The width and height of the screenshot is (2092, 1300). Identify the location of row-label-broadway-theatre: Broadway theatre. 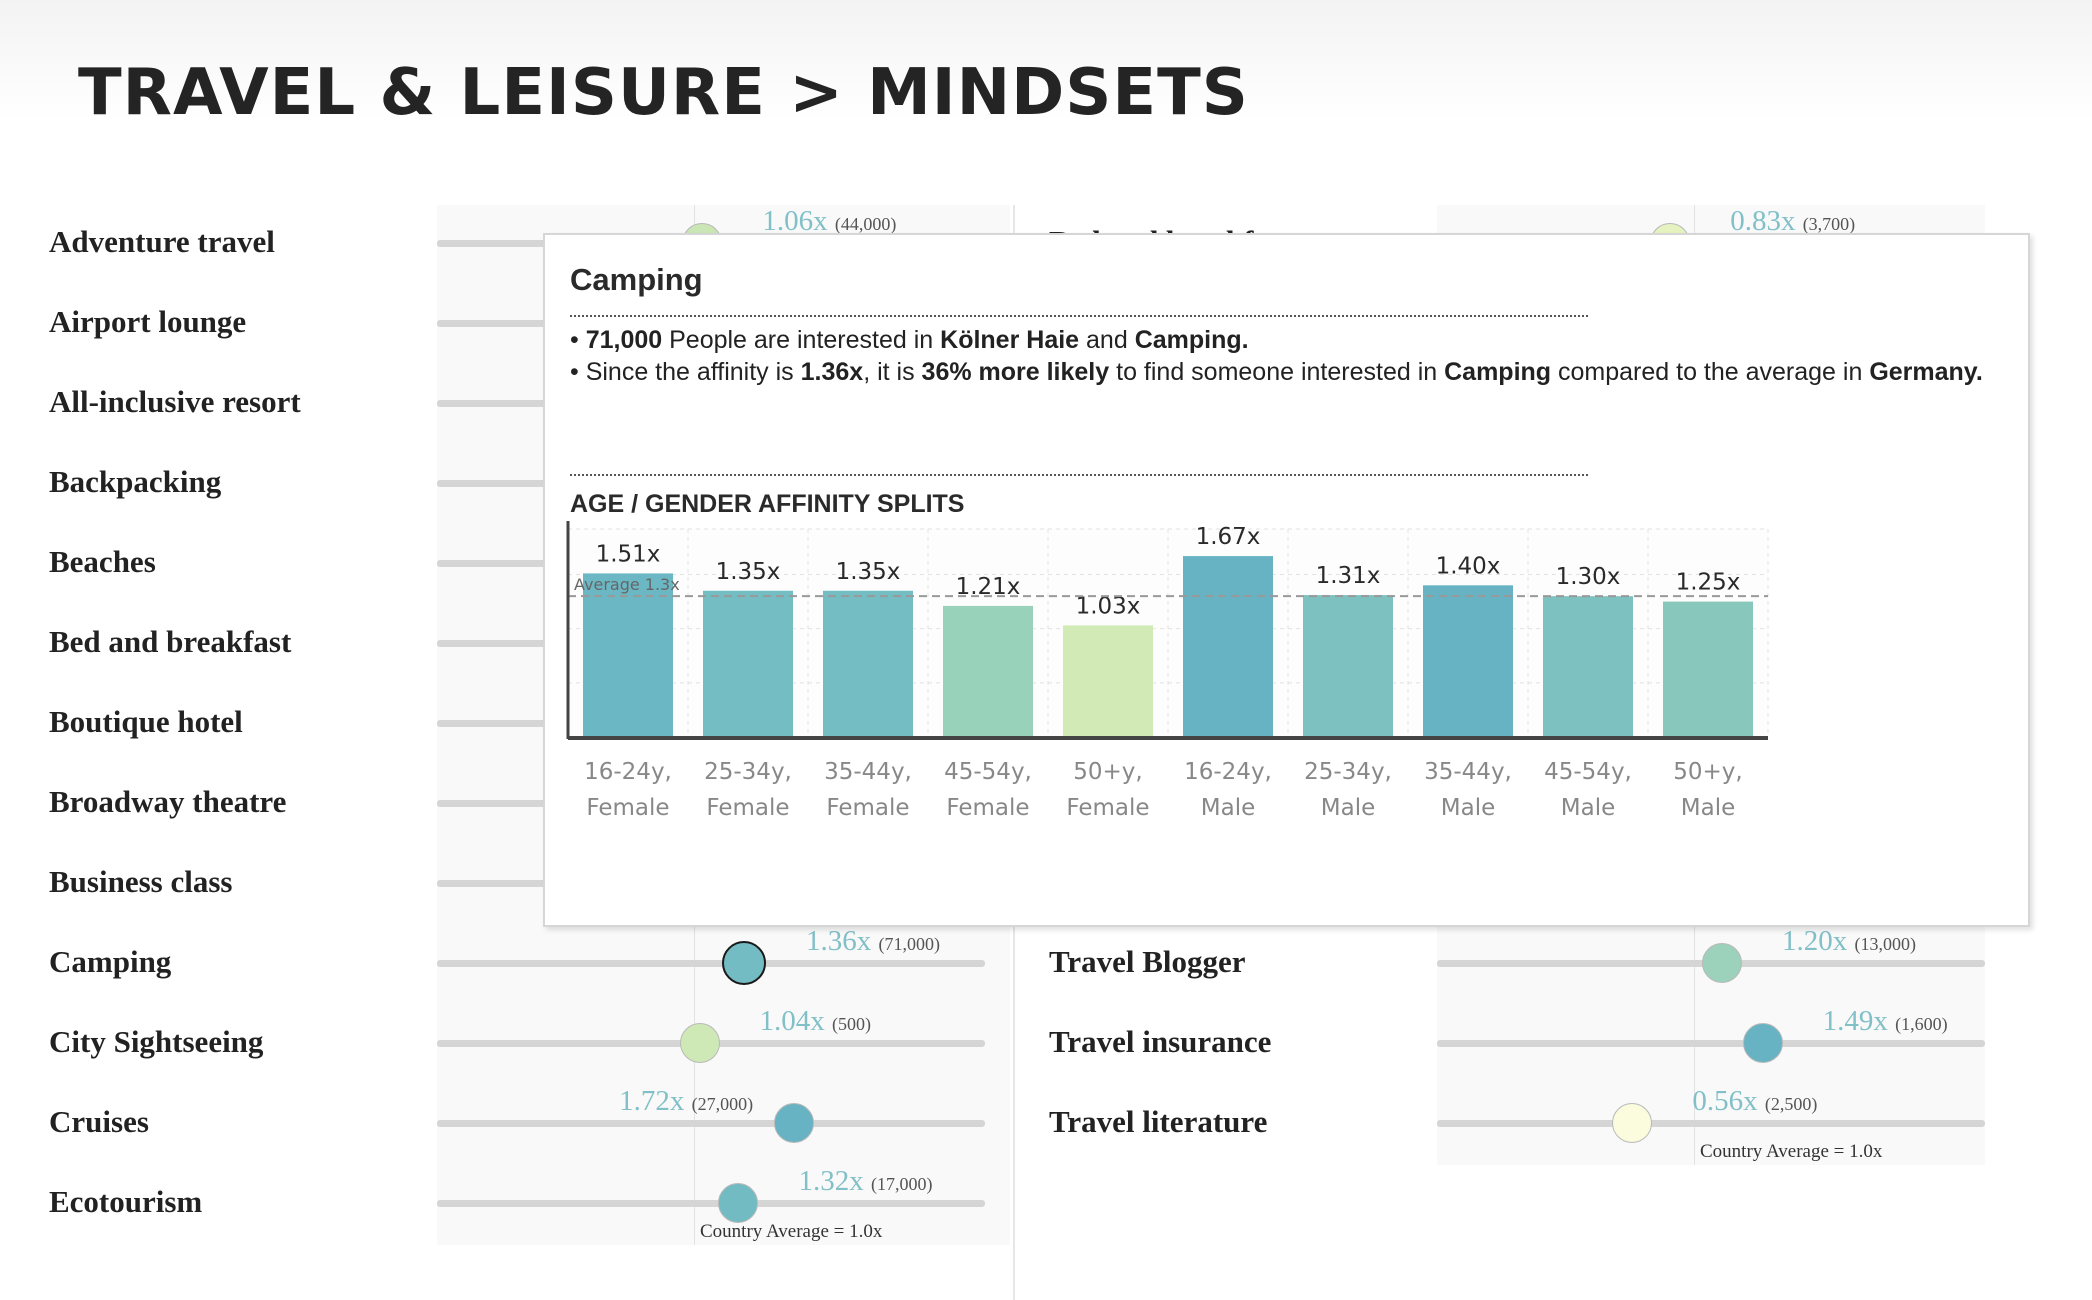
(168, 801).